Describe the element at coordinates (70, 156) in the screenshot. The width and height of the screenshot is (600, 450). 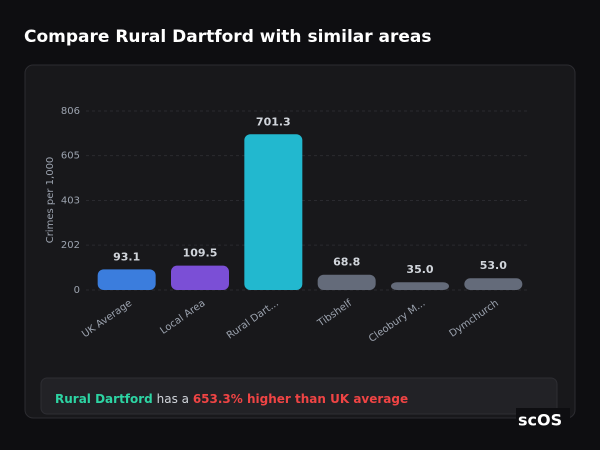
I see `y-tick-label: 605` at that location.